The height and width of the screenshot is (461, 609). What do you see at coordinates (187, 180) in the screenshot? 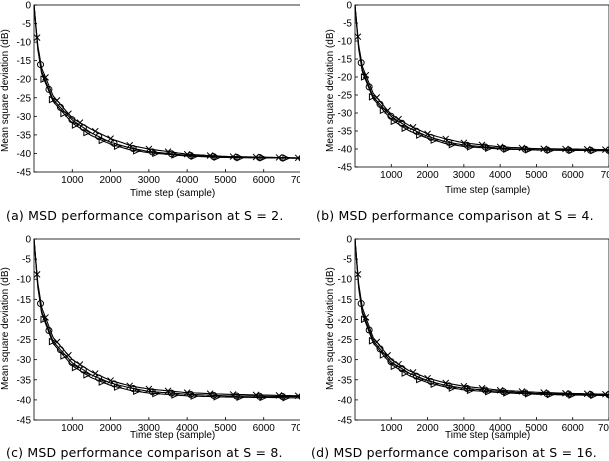
I see `x-tick-label: 4000` at bounding box center [187, 180].